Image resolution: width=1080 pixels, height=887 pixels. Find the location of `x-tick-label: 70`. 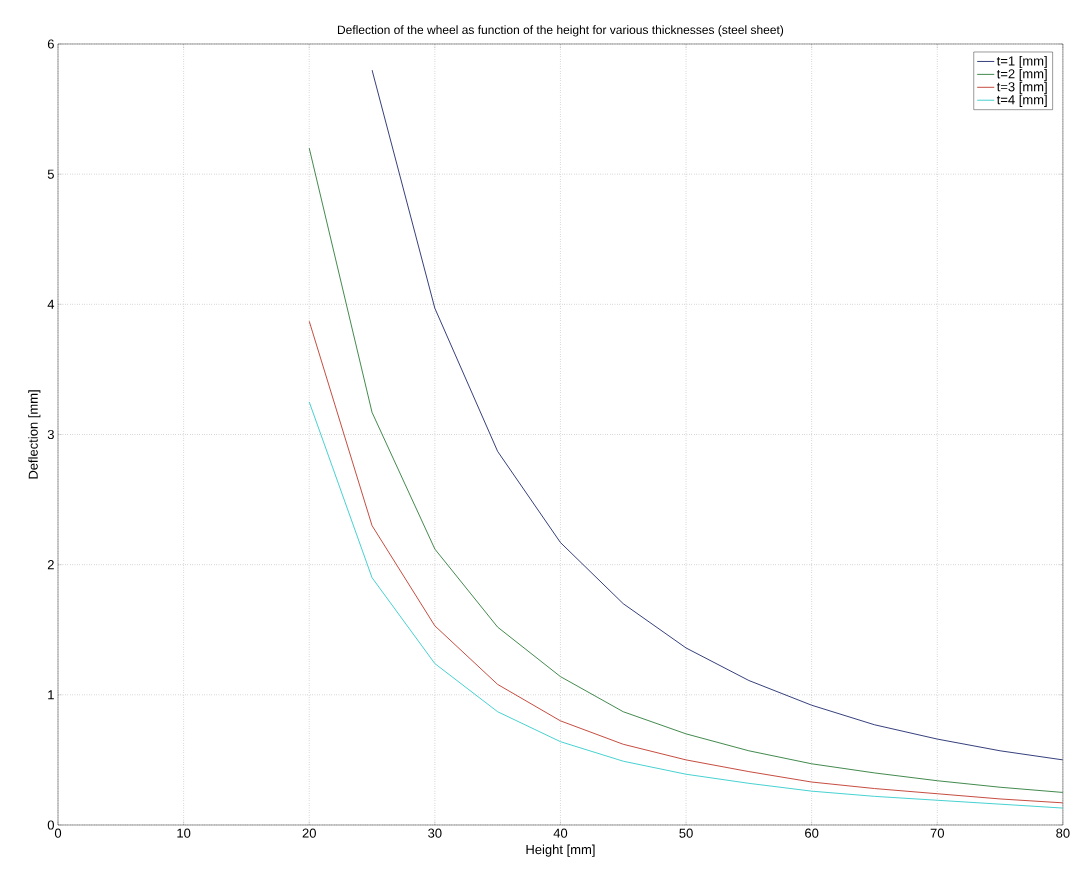

x-tick-label: 70 is located at coordinates (937, 833).